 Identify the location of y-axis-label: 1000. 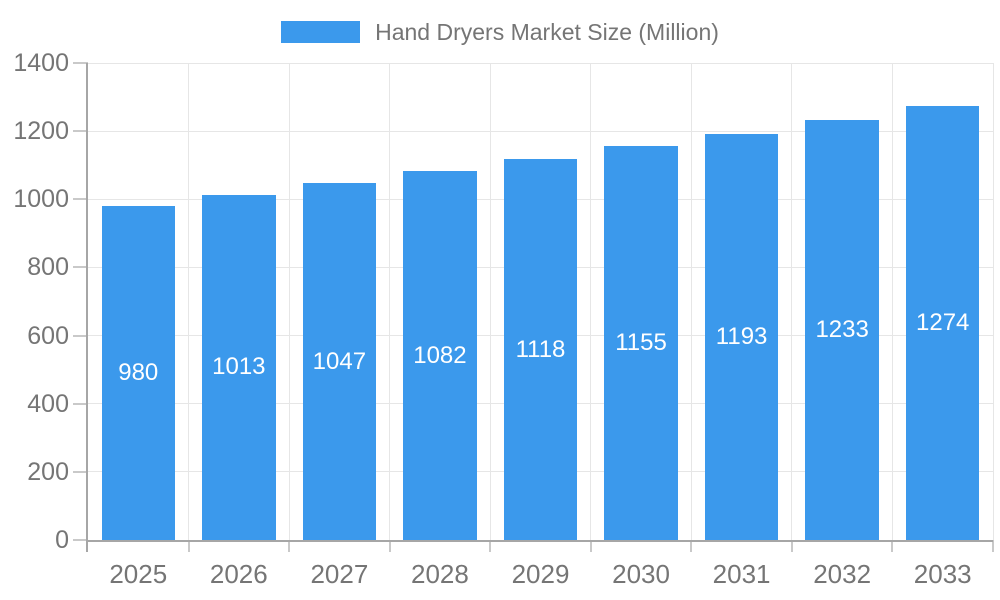
(41, 199).